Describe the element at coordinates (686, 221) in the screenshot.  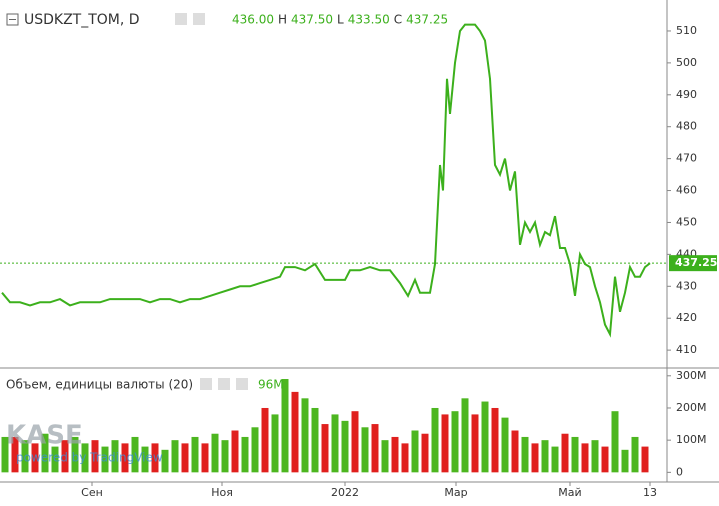
I see `y-tick-label: 450` at that location.